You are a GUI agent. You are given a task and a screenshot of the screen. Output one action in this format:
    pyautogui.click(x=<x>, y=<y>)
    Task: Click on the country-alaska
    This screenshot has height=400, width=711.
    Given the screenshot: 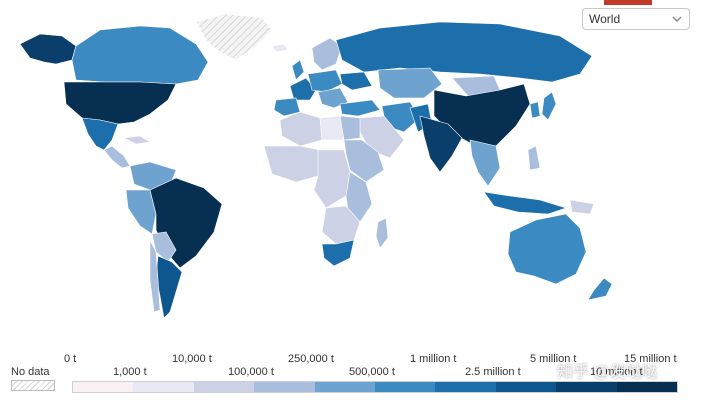 What is the action you would take?
    pyautogui.click(x=48, y=49)
    